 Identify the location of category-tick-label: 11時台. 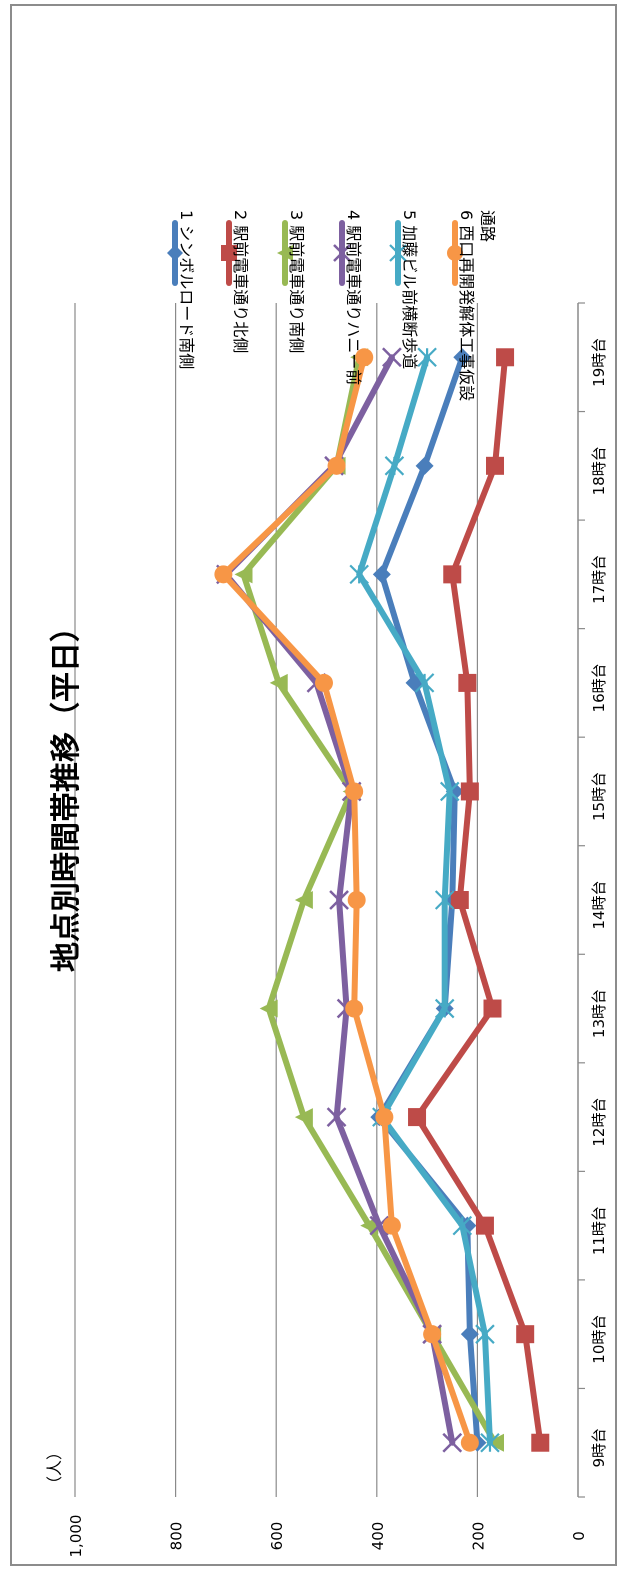
(599, 1230).